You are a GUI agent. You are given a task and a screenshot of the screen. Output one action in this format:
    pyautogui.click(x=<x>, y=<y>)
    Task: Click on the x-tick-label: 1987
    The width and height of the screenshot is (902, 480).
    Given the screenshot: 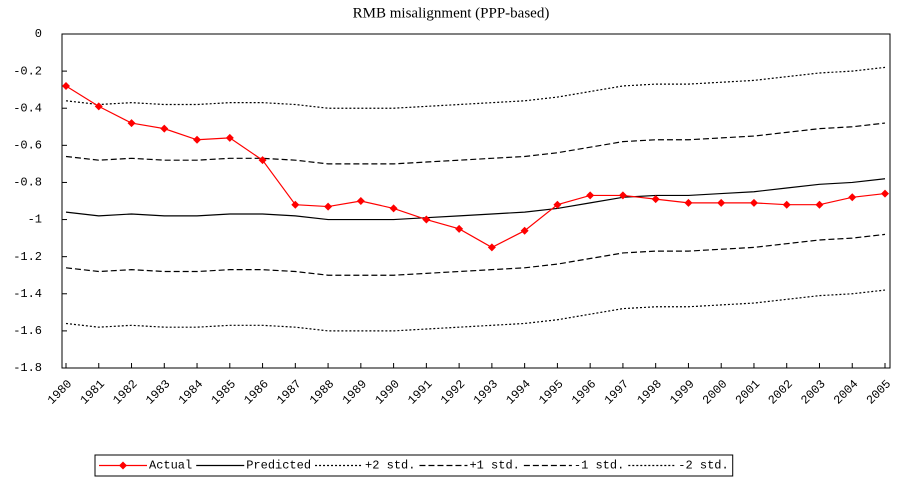 What is the action you would take?
    pyautogui.click(x=289, y=392)
    